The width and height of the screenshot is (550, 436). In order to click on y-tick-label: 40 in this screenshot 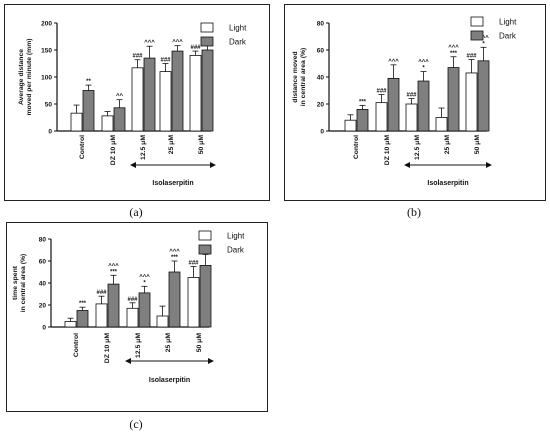, I will do `click(321, 78)`.